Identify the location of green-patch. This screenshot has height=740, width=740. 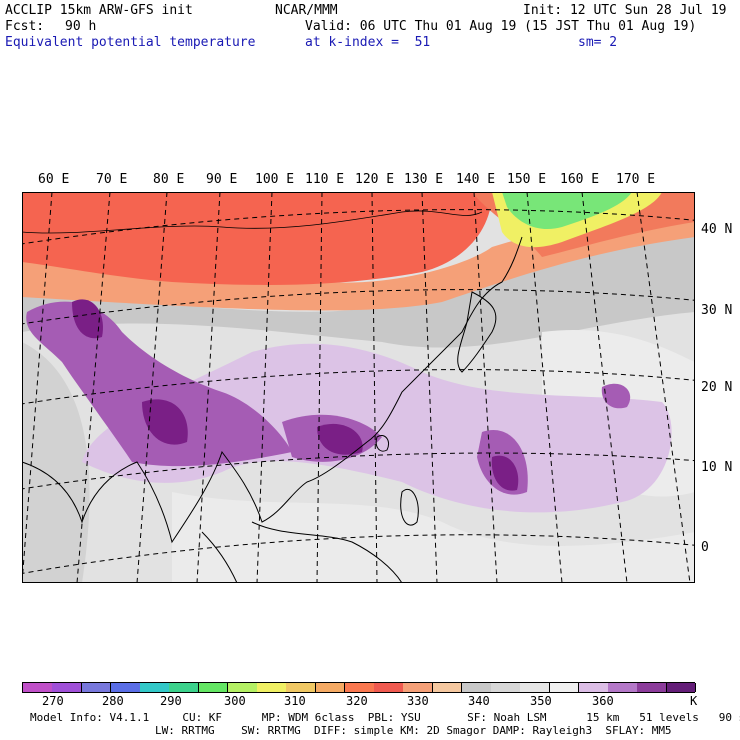
(567, 211).